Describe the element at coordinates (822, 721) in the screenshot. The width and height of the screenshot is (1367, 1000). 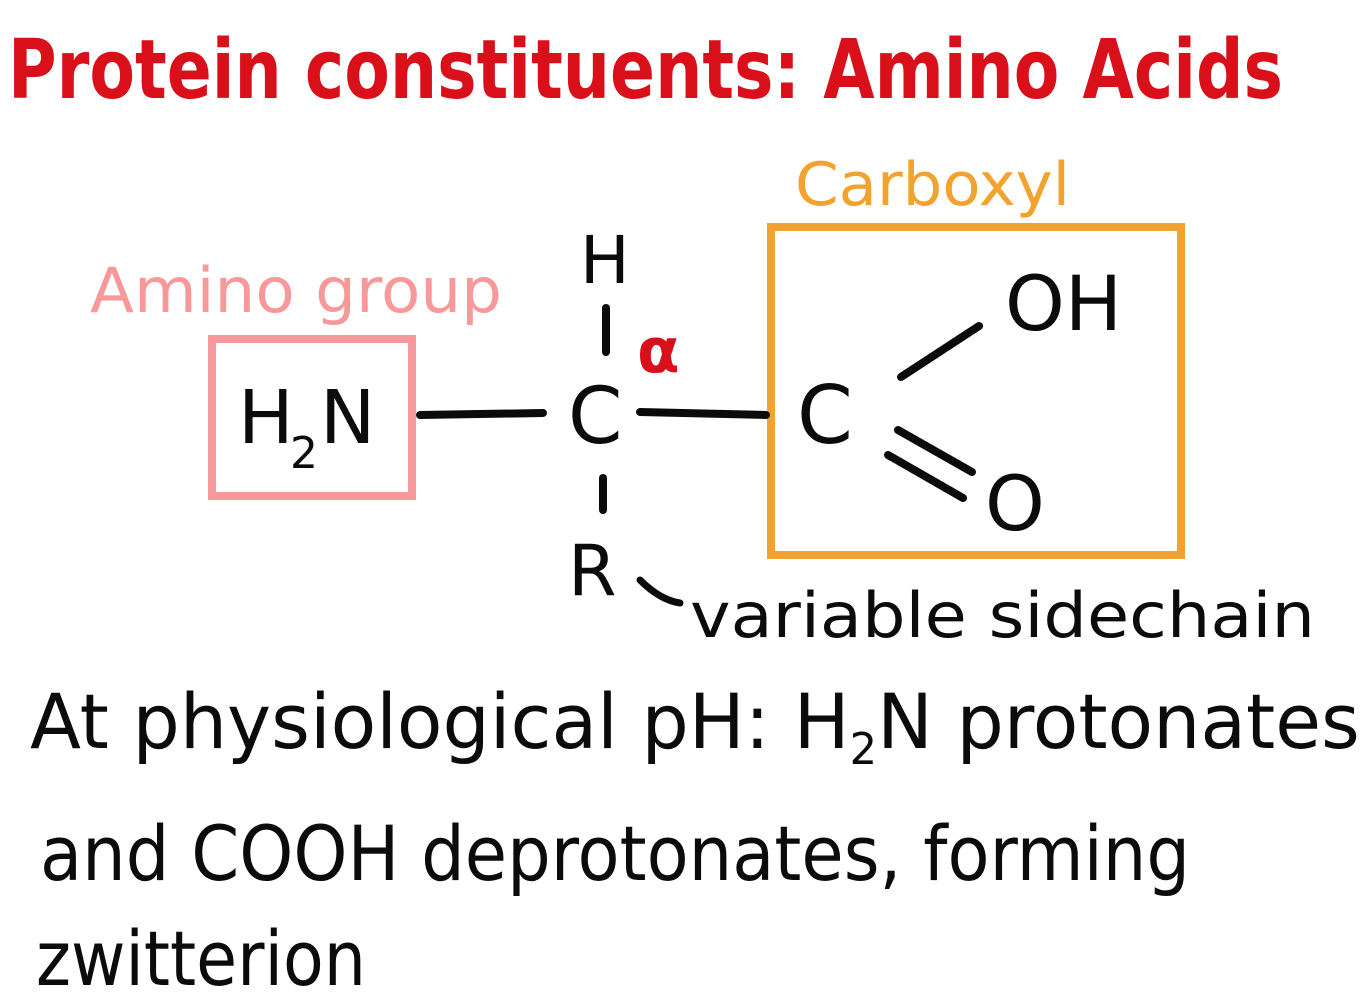
I see `note-line-1-h: H` at that location.